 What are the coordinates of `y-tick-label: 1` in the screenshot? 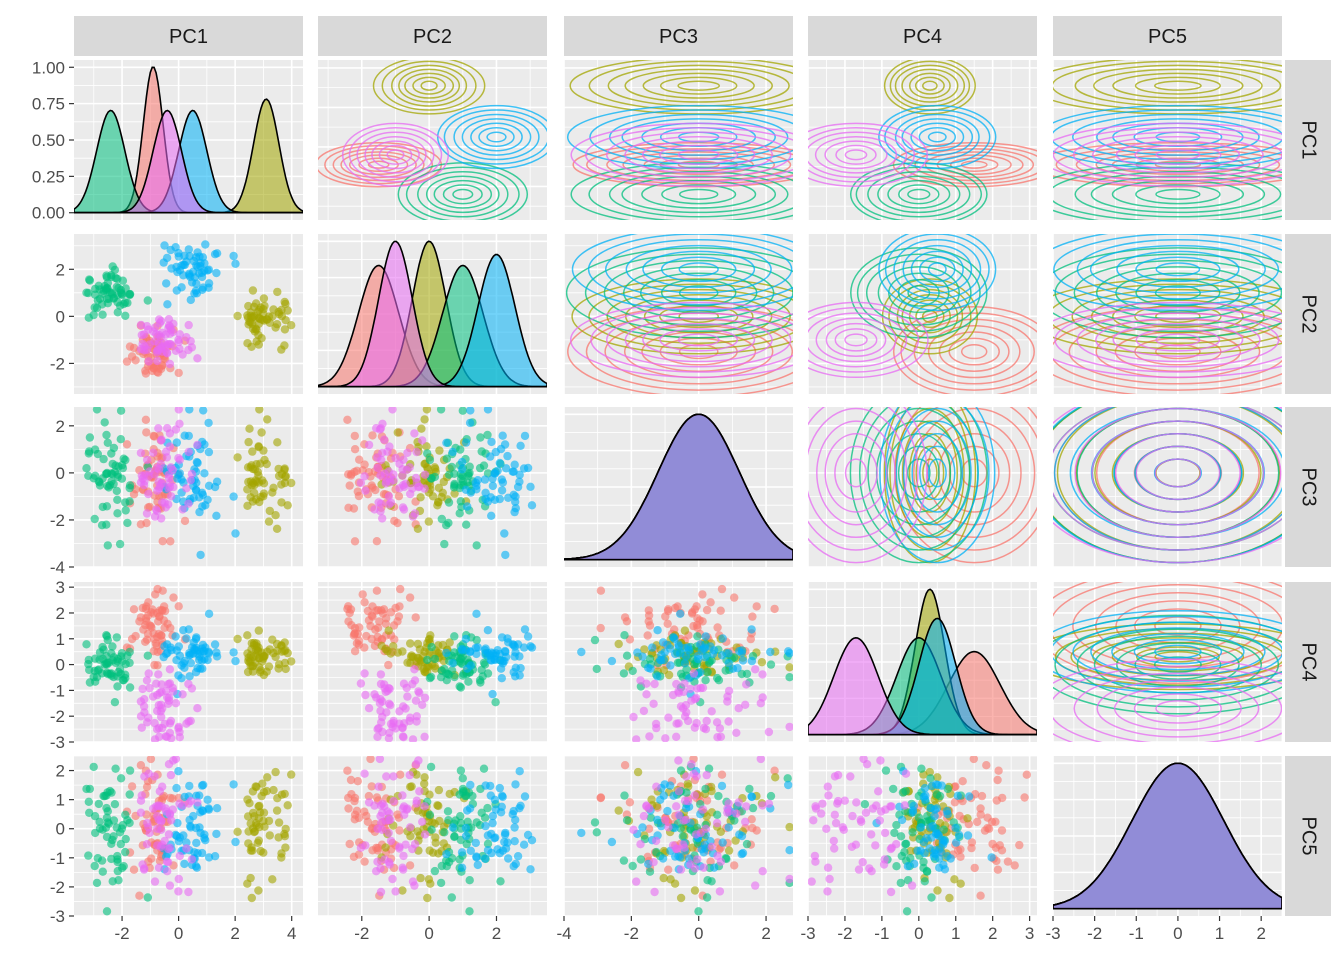 It's located at (60, 639).